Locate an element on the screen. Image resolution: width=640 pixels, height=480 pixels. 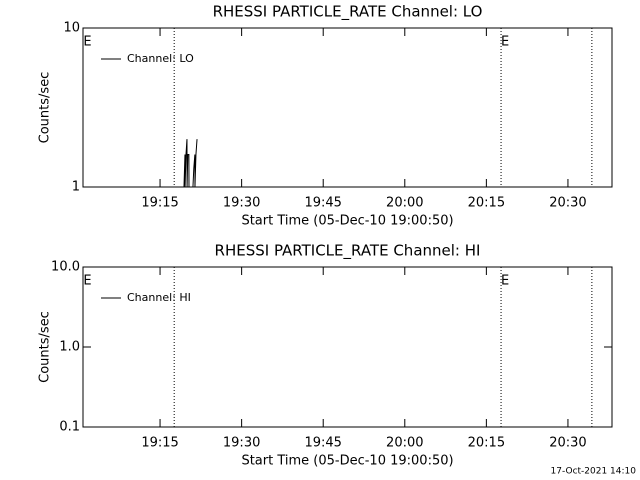
chart-title: RHESSI PARTICLE_RATE Channel: HI is located at coordinates (348, 251).